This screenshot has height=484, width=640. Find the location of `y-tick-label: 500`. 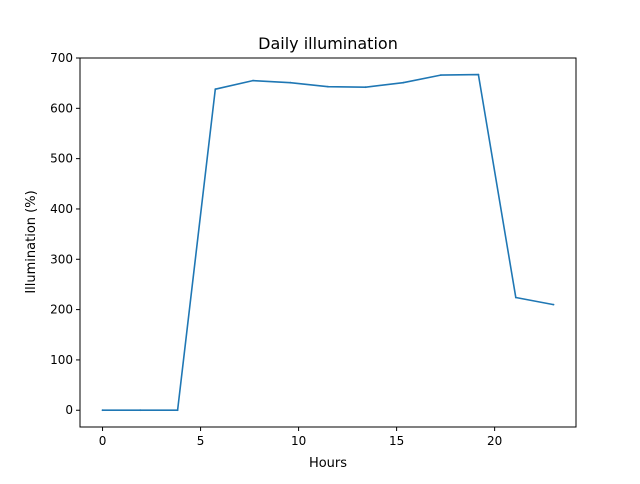

y-tick-label: 500 is located at coordinates (61, 159).